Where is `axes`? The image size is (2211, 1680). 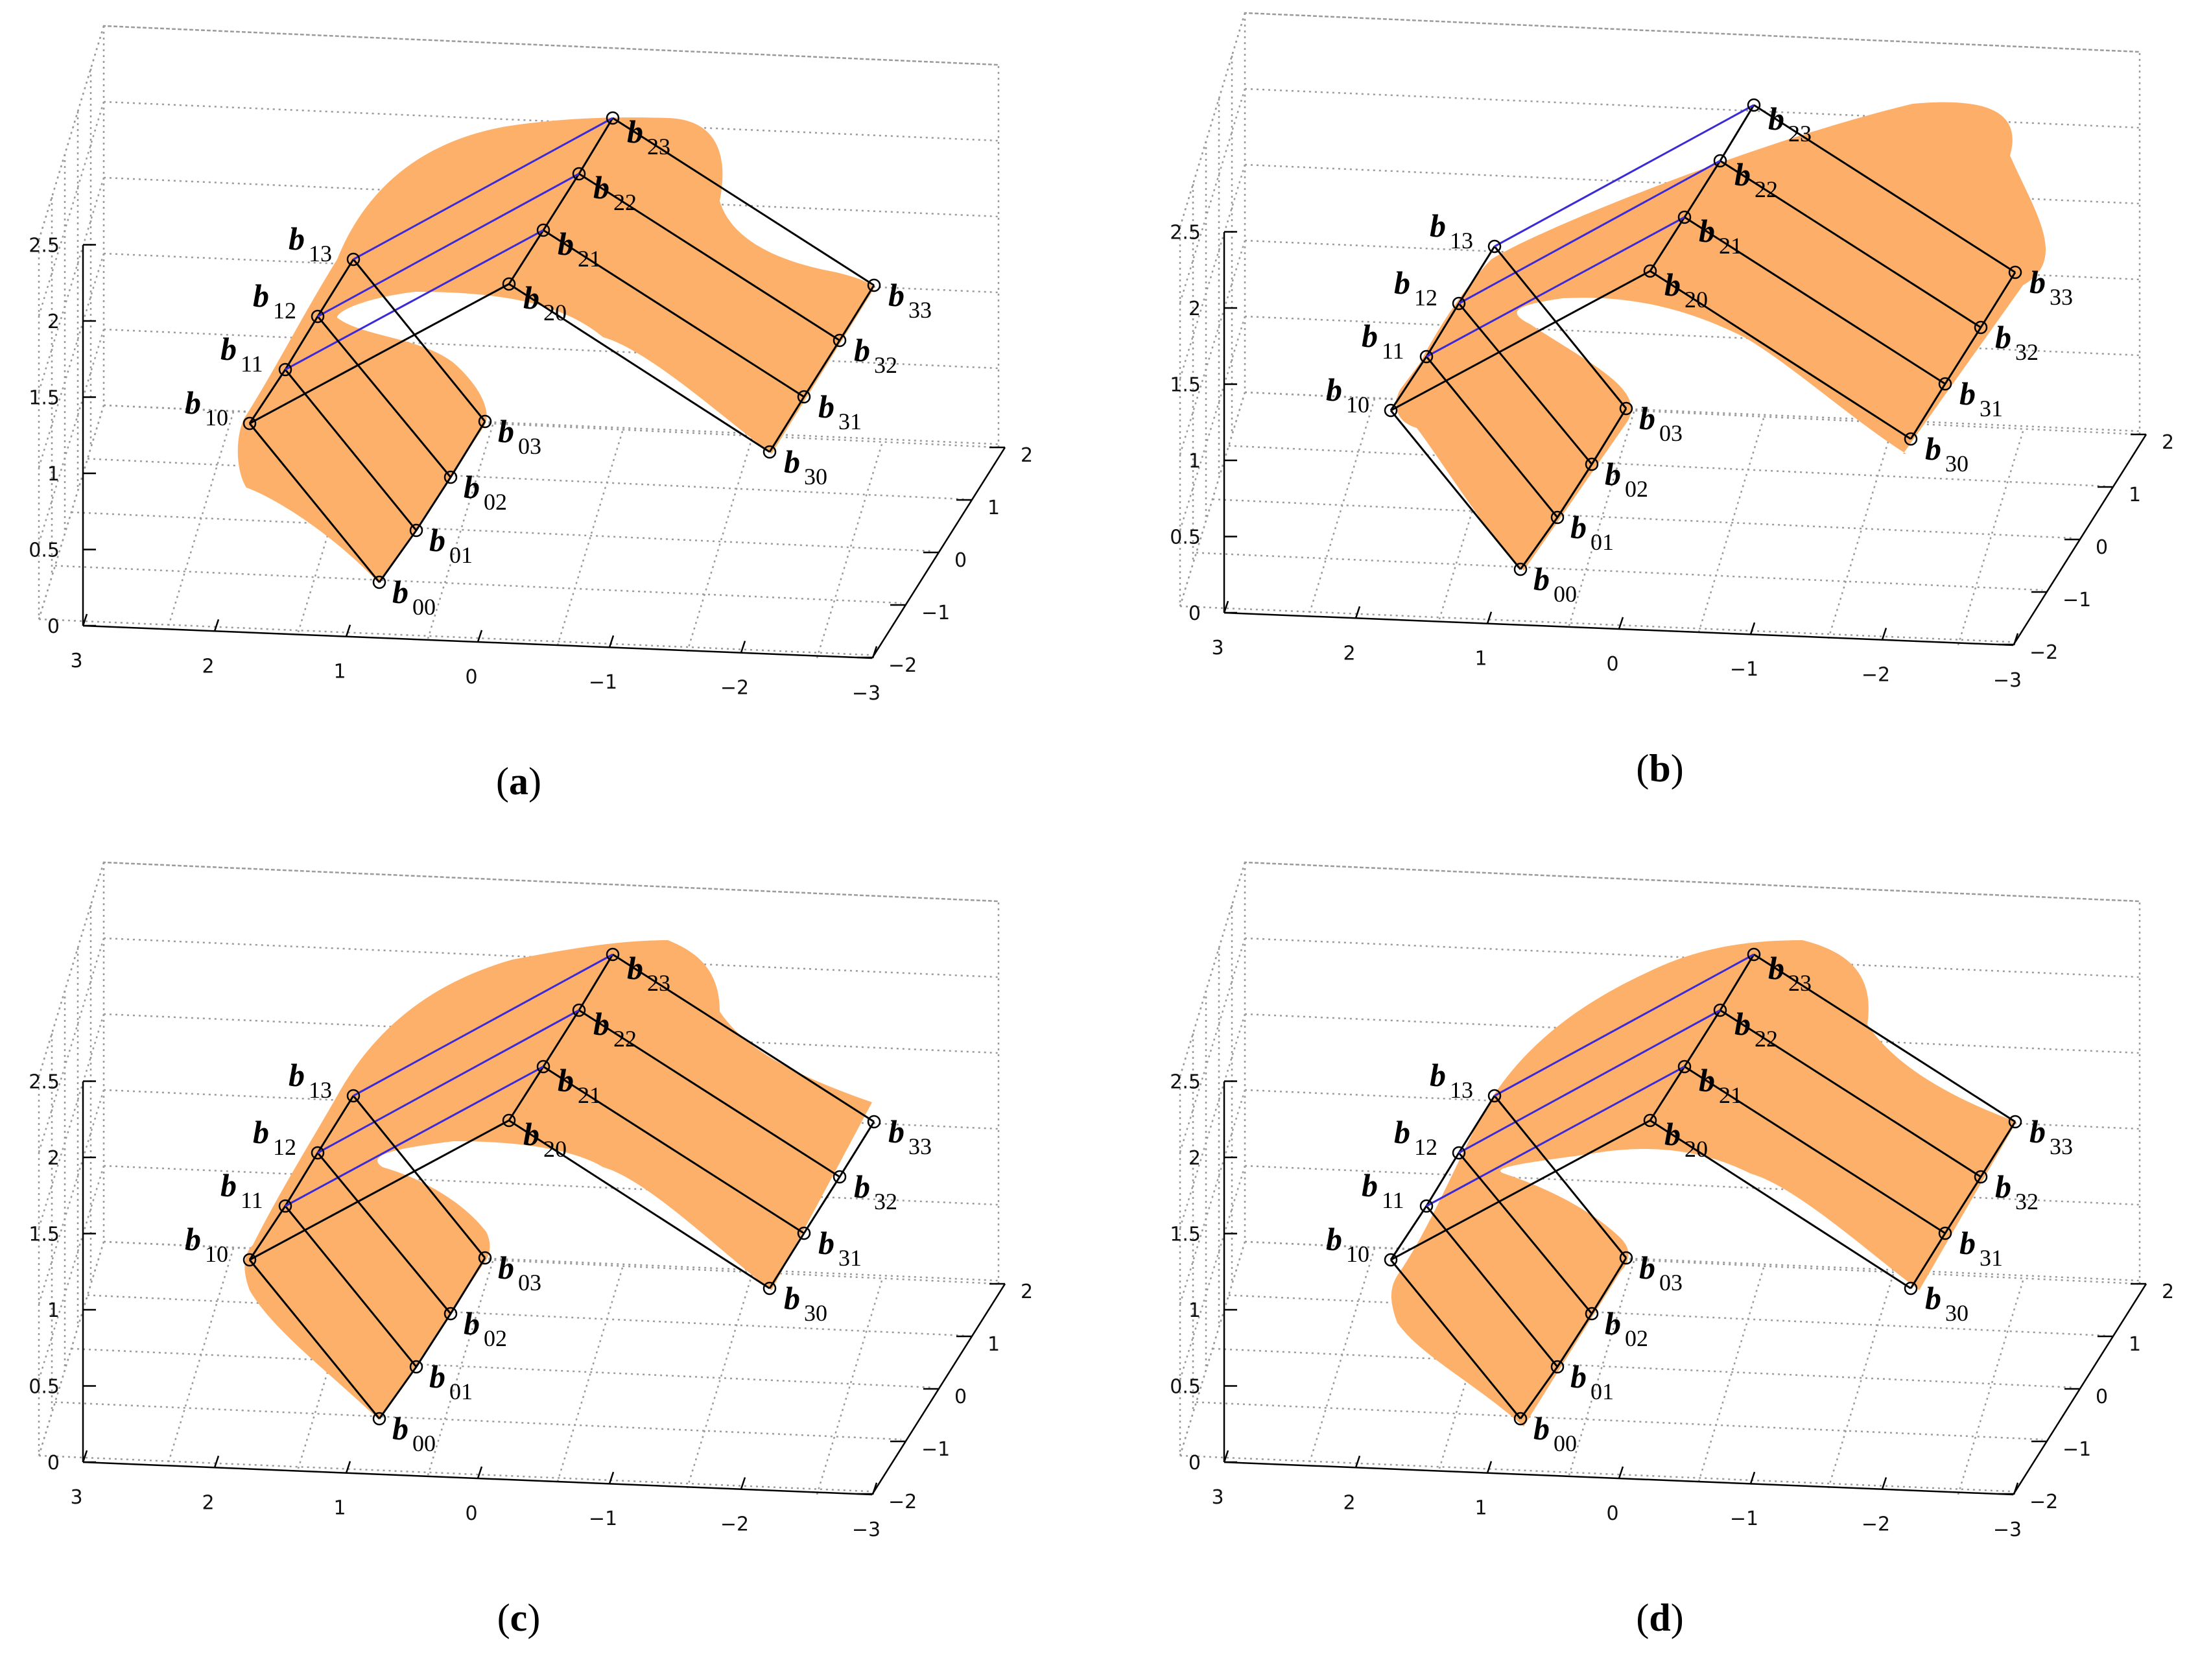 axes is located at coordinates (544, 451).